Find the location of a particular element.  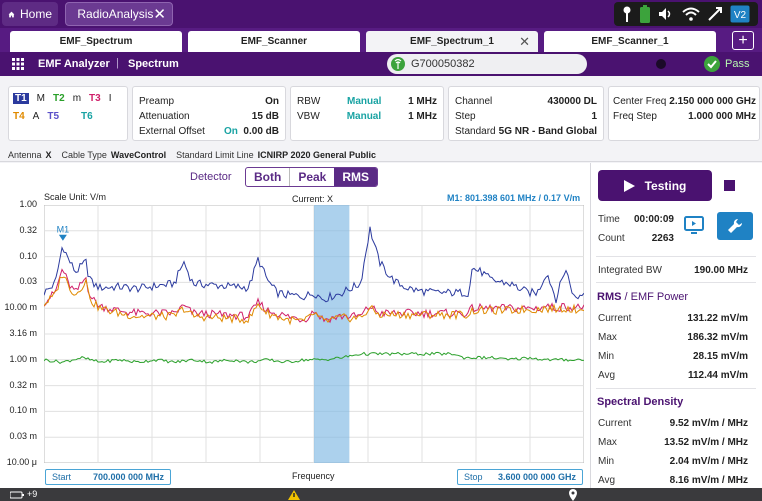

y-tick-label: 10.00 μ is located at coordinates (21, 462).